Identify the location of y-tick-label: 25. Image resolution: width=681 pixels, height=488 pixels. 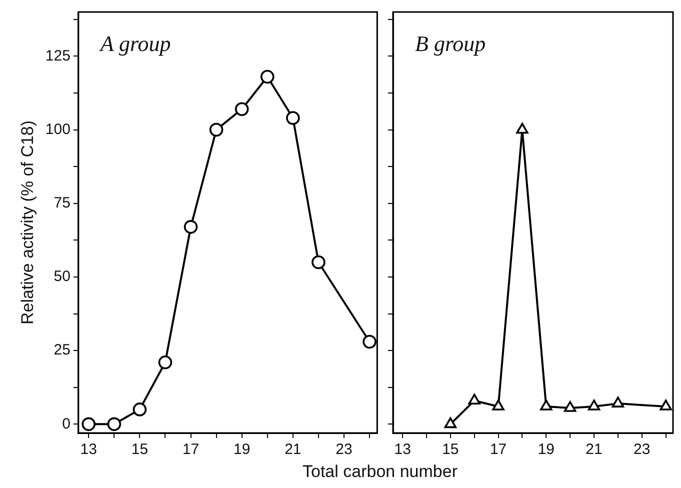
(62, 350).